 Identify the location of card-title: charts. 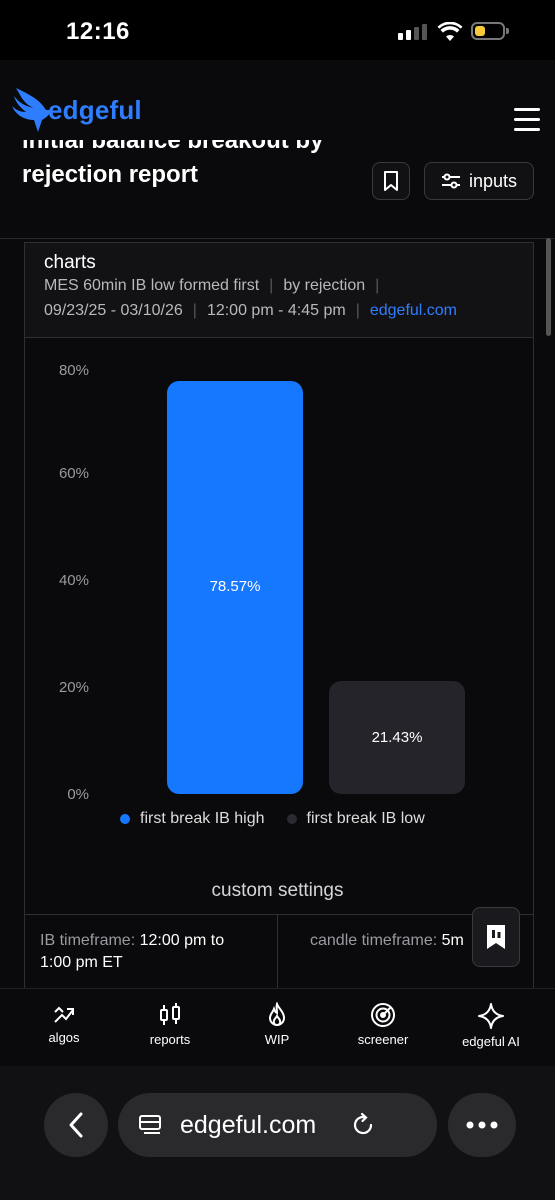
(70, 262).